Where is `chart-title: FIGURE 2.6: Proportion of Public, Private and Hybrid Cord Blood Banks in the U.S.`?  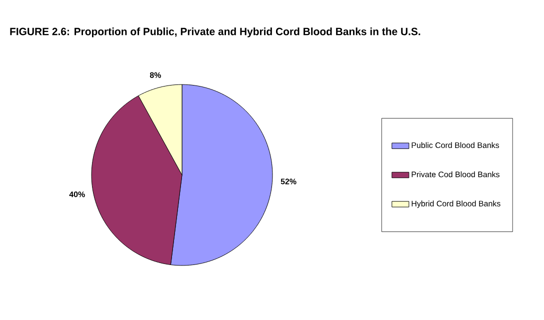
chart-title: FIGURE 2.6: Proportion of Public, Private and Hybrid Cord Blood Banks in the U.S. is located at coordinates (215, 33).